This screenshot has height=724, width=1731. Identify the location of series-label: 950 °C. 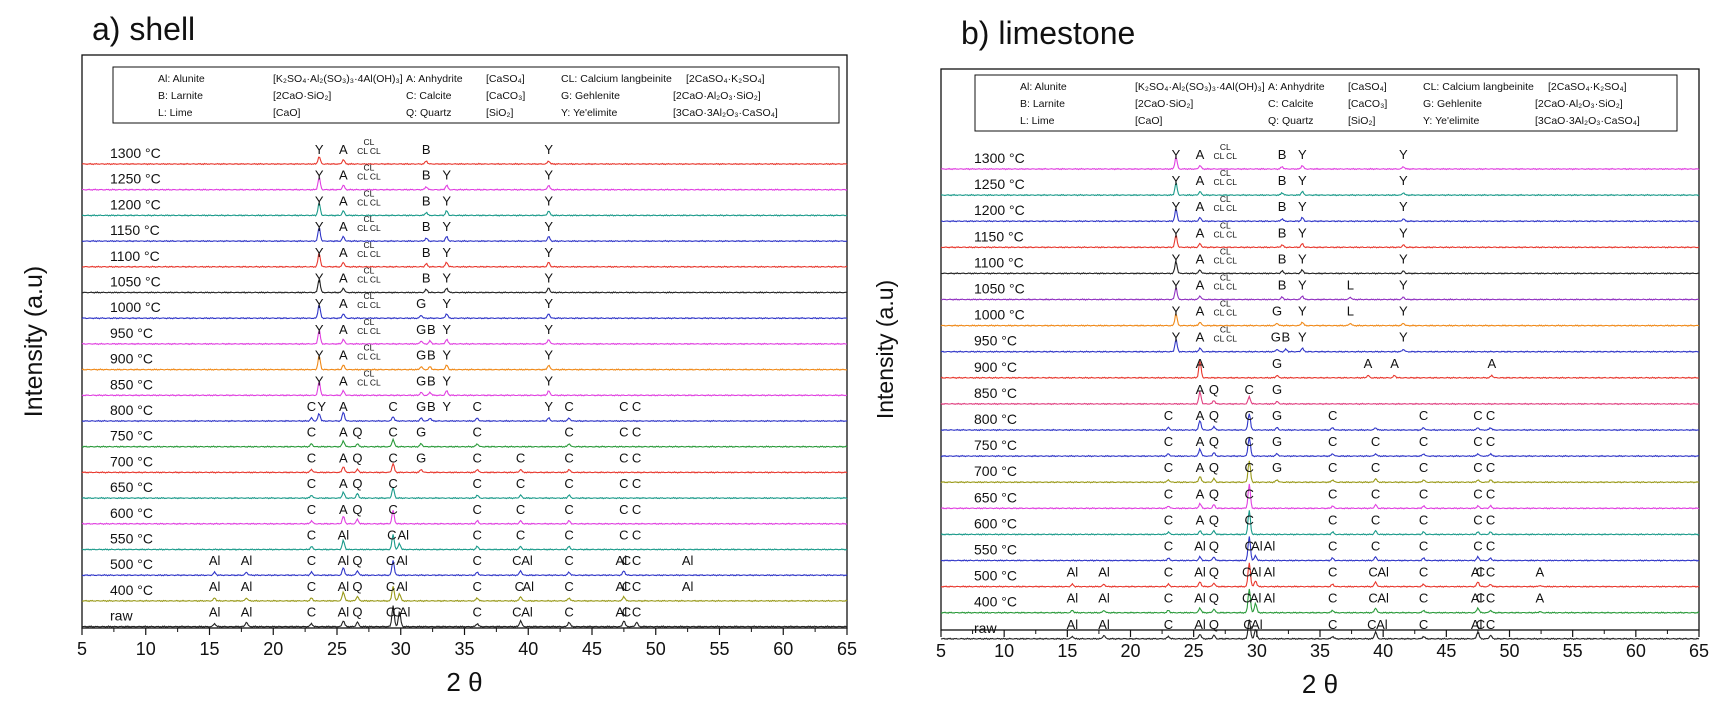
(995, 341).